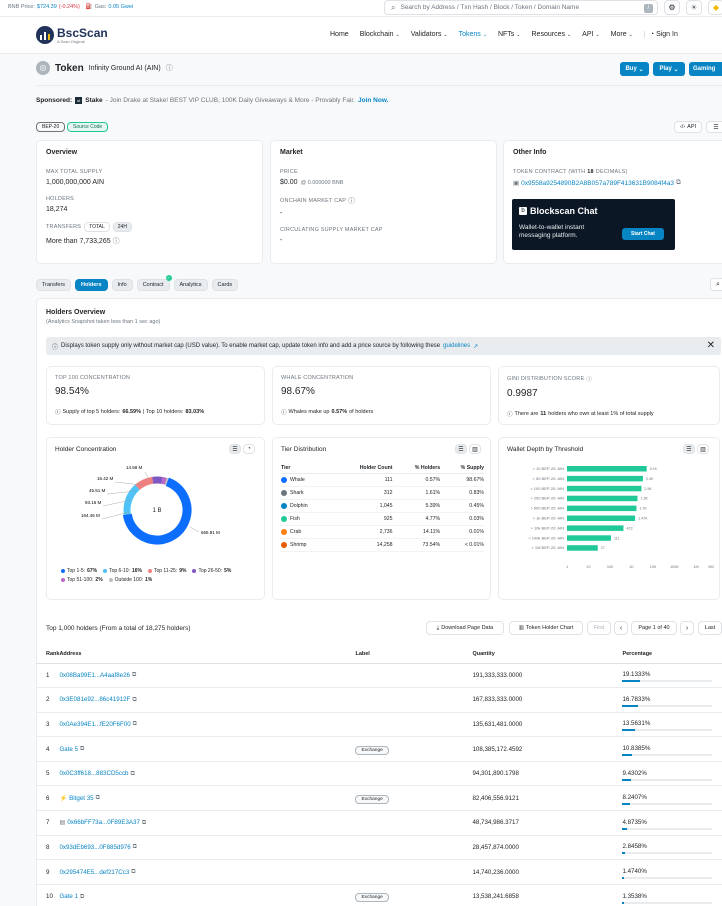  What do you see at coordinates (94, 872) in the screenshot?
I see `holder-address-link: 0x295474E5...def217Cc3` at bounding box center [94, 872].